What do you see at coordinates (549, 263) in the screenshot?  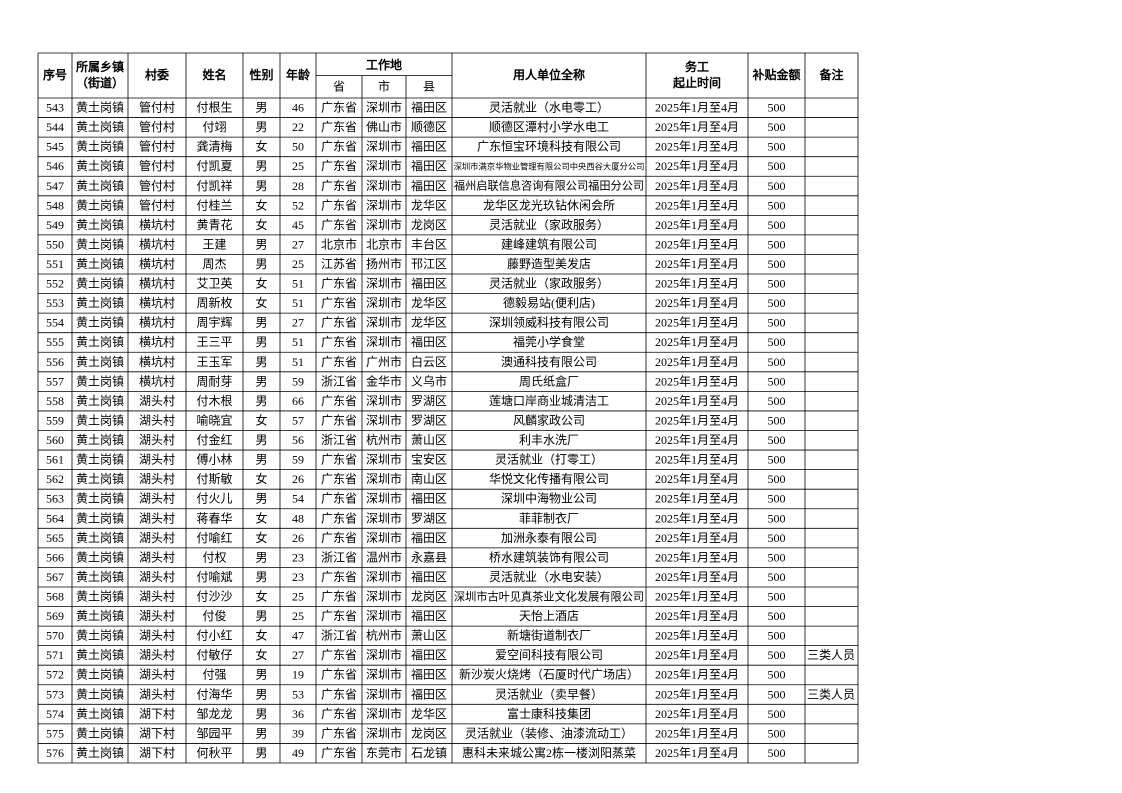 I see `table-cell: 藤野造型美发店` at bounding box center [549, 263].